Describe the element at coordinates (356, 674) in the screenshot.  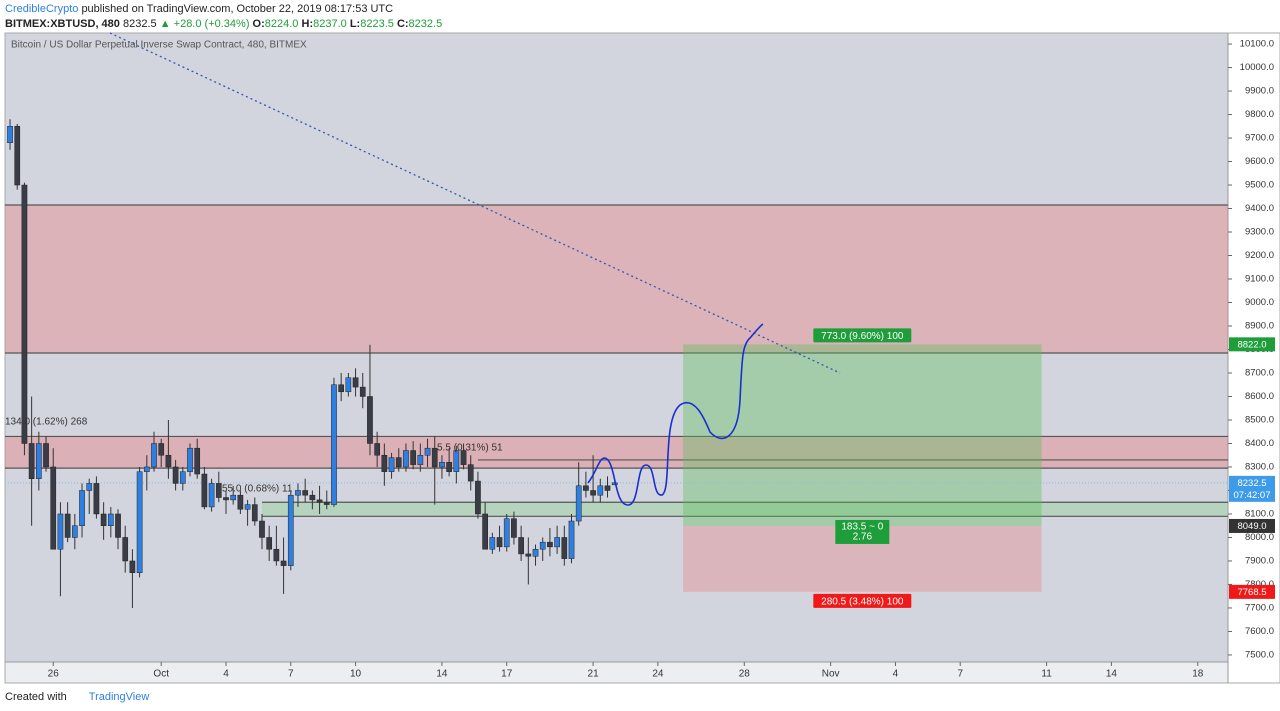
I see `x-tick-label: 10` at that location.